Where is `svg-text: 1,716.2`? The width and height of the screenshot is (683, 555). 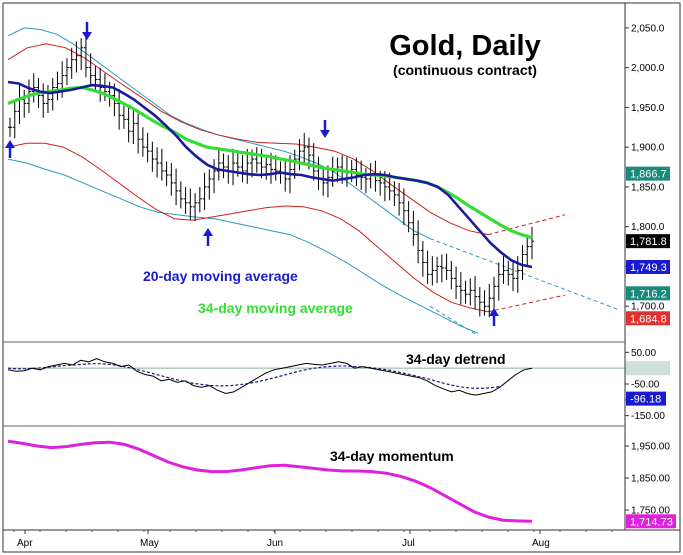 svg-text: 1,716.2 is located at coordinates (648, 294).